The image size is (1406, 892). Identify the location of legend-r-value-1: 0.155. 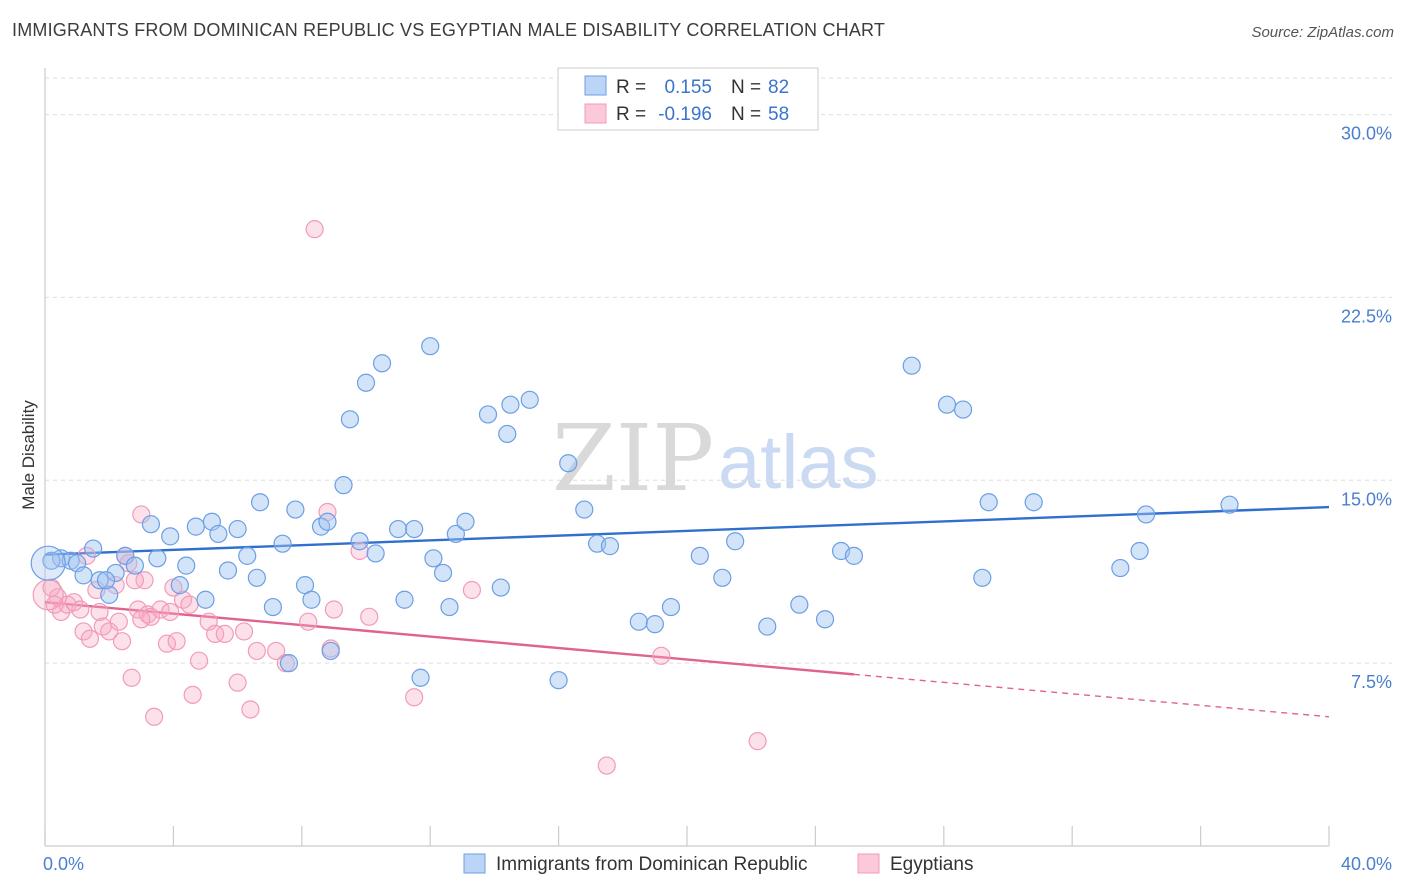
(688, 87).